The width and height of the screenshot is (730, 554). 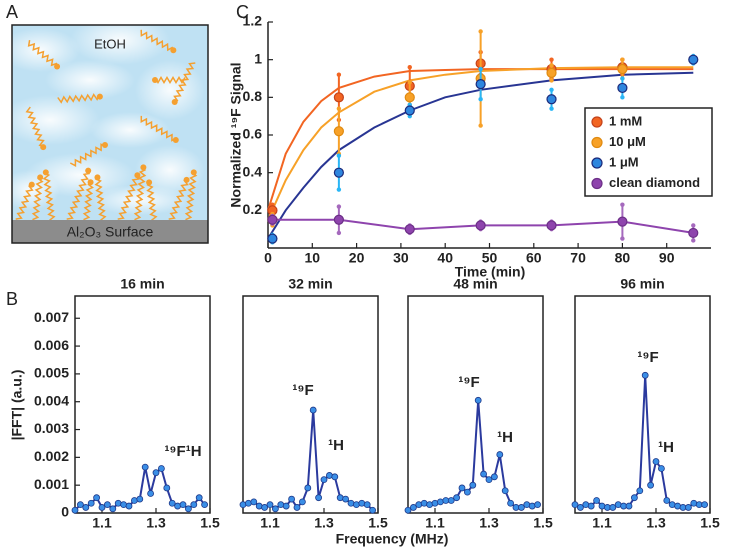 What do you see at coordinates (627, 141) in the screenshot?
I see `legend-label: 10 μM` at bounding box center [627, 141].